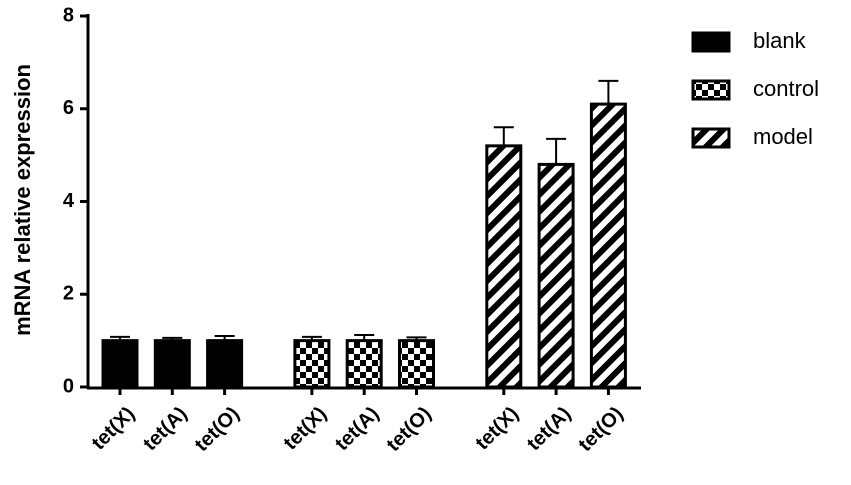  Describe the element at coordinates (786, 88) in the screenshot. I see `legend-label: control` at that location.